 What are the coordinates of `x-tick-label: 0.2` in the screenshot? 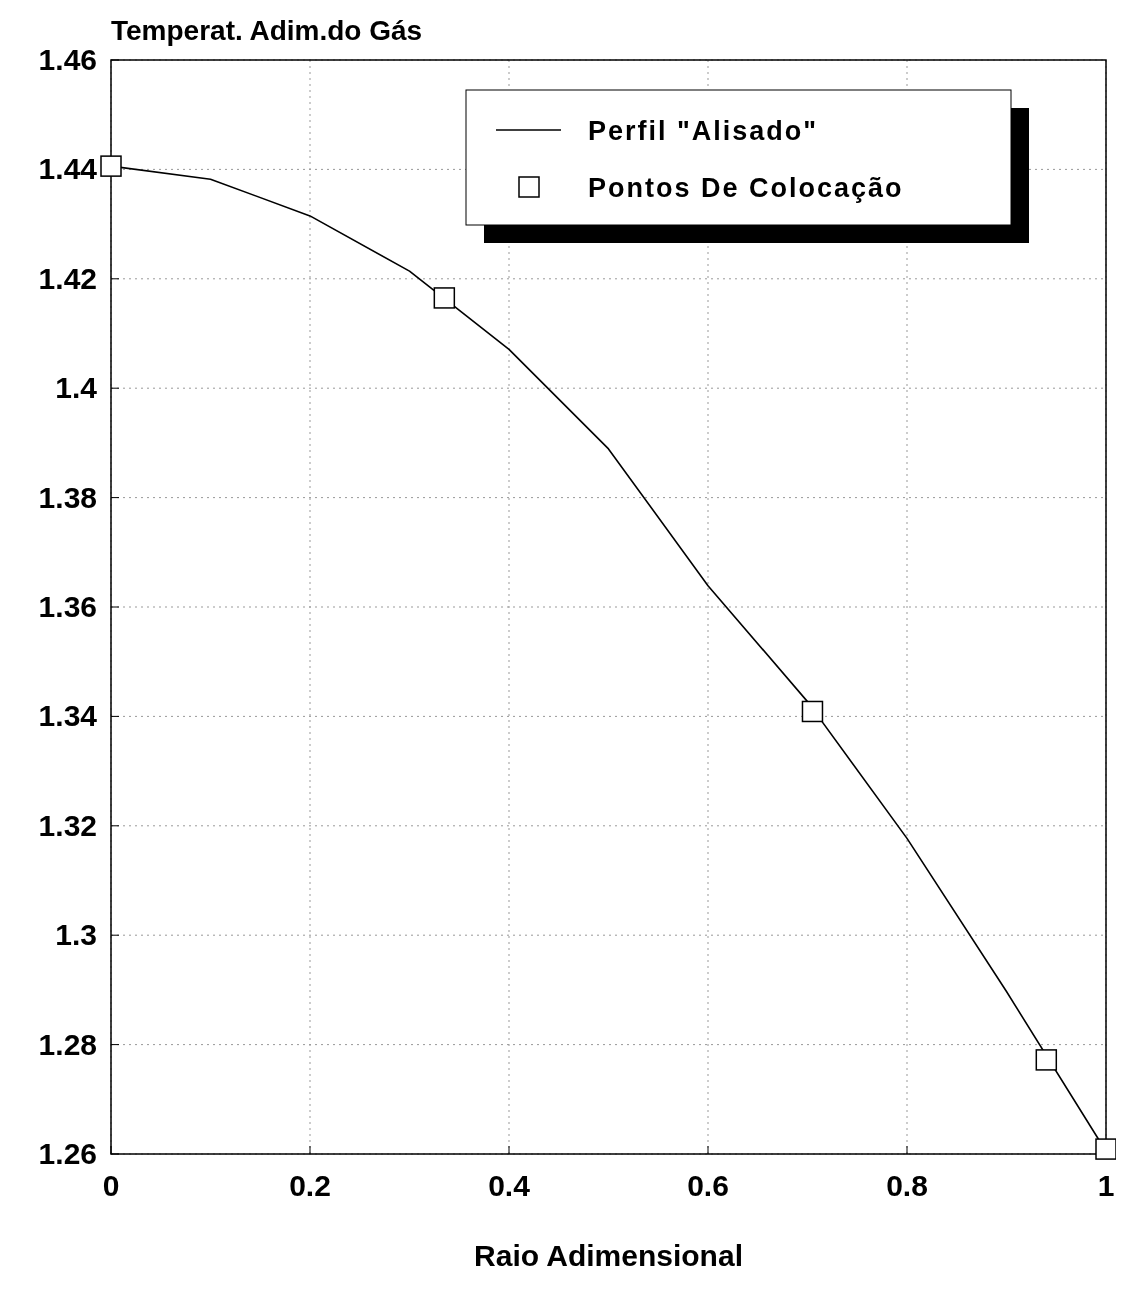 It's located at (310, 1185).